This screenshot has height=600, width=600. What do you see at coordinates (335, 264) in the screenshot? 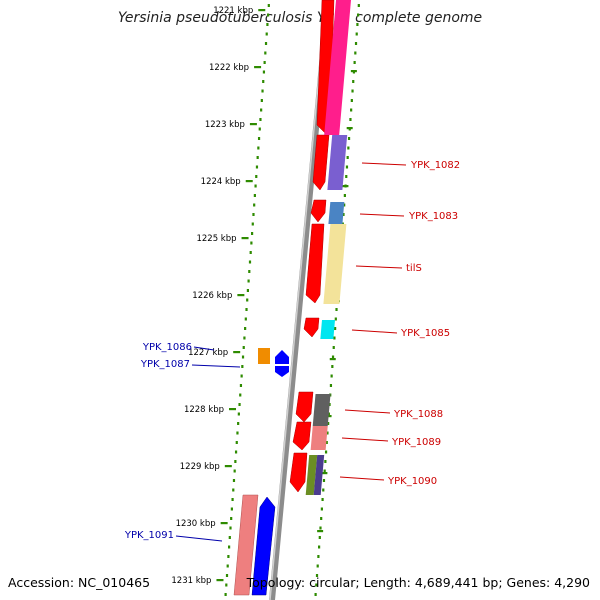
I see `cog-bar-khaki` at bounding box center [335, 264].